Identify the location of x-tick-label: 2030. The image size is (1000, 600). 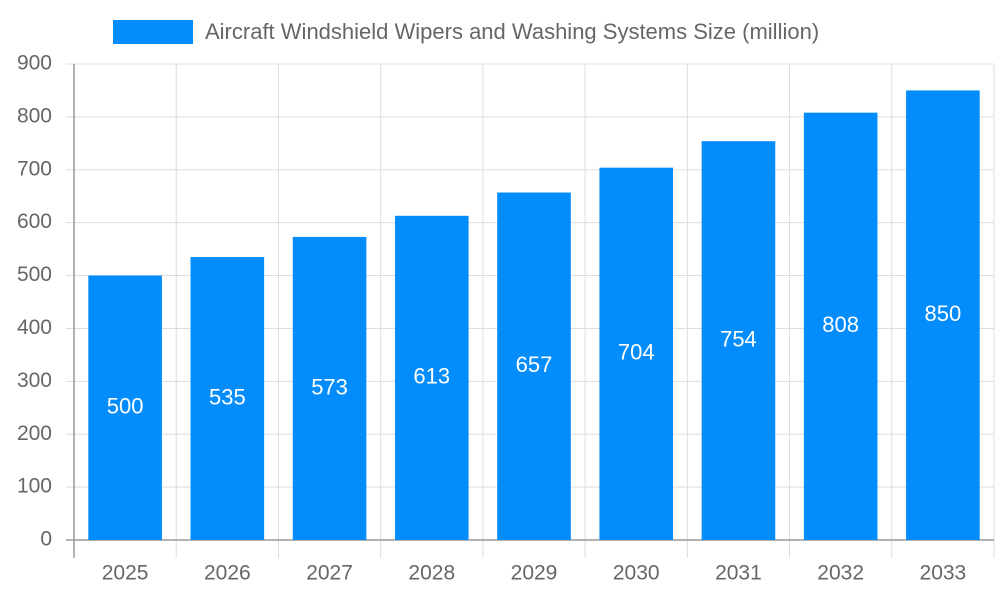
(636, 573).